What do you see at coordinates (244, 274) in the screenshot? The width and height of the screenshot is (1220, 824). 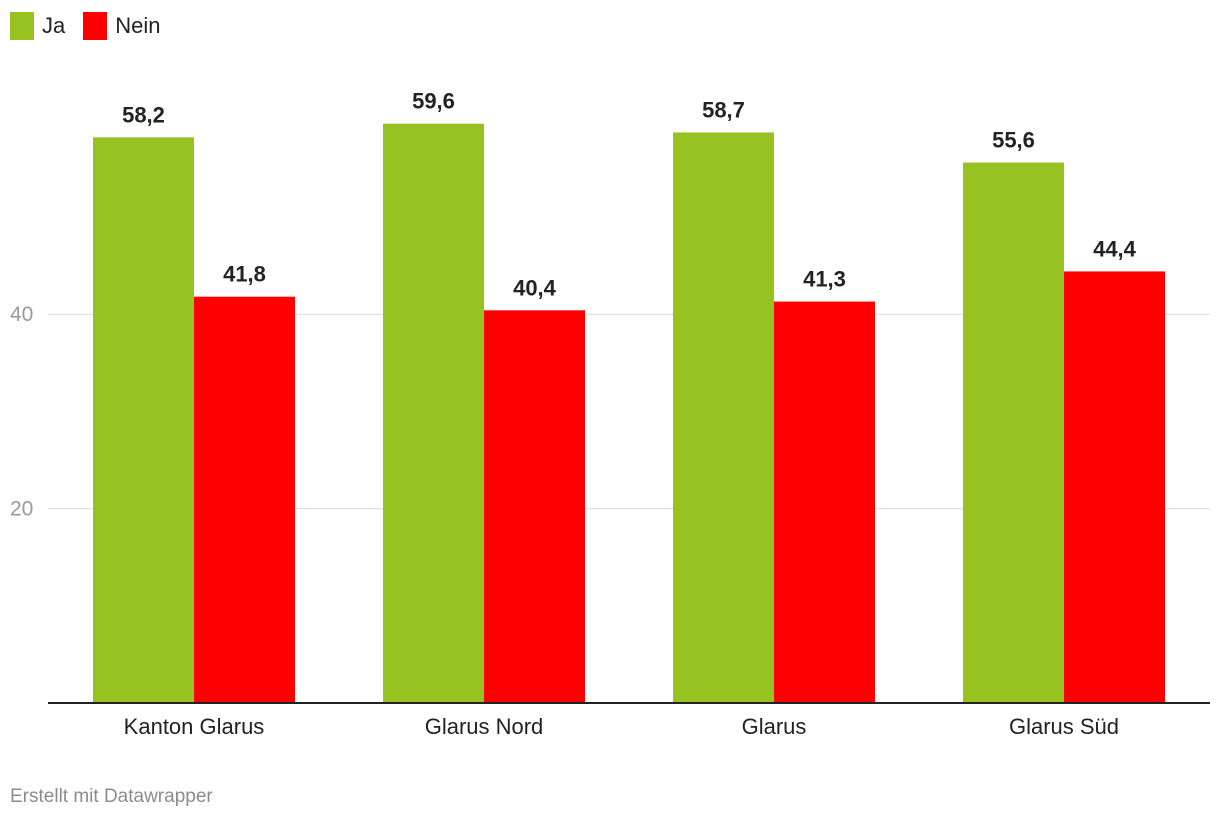 I see `data-label: 41,8` at bounding box center [244, 274].